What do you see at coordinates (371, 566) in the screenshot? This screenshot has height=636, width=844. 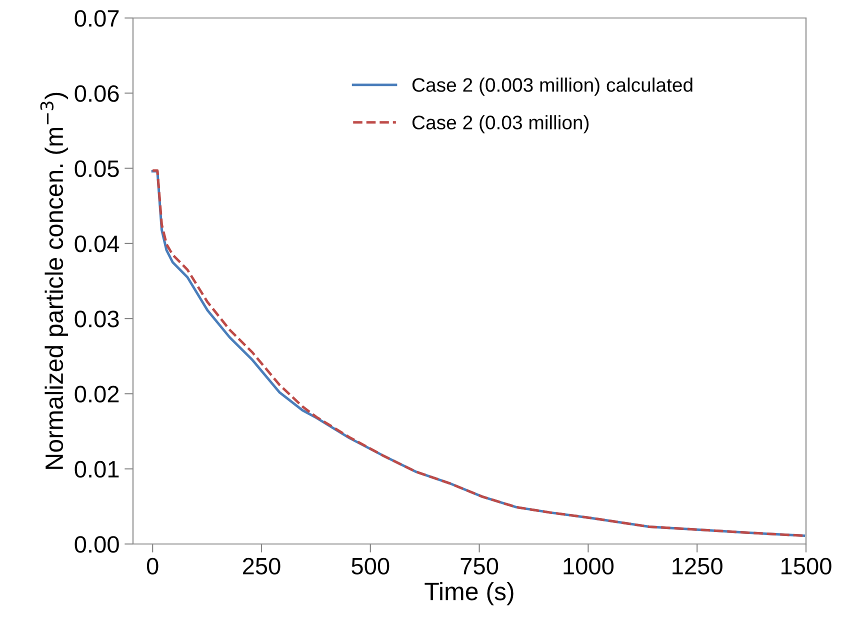 I see `x-tick-label: 500` at bounding box center [371, 566].